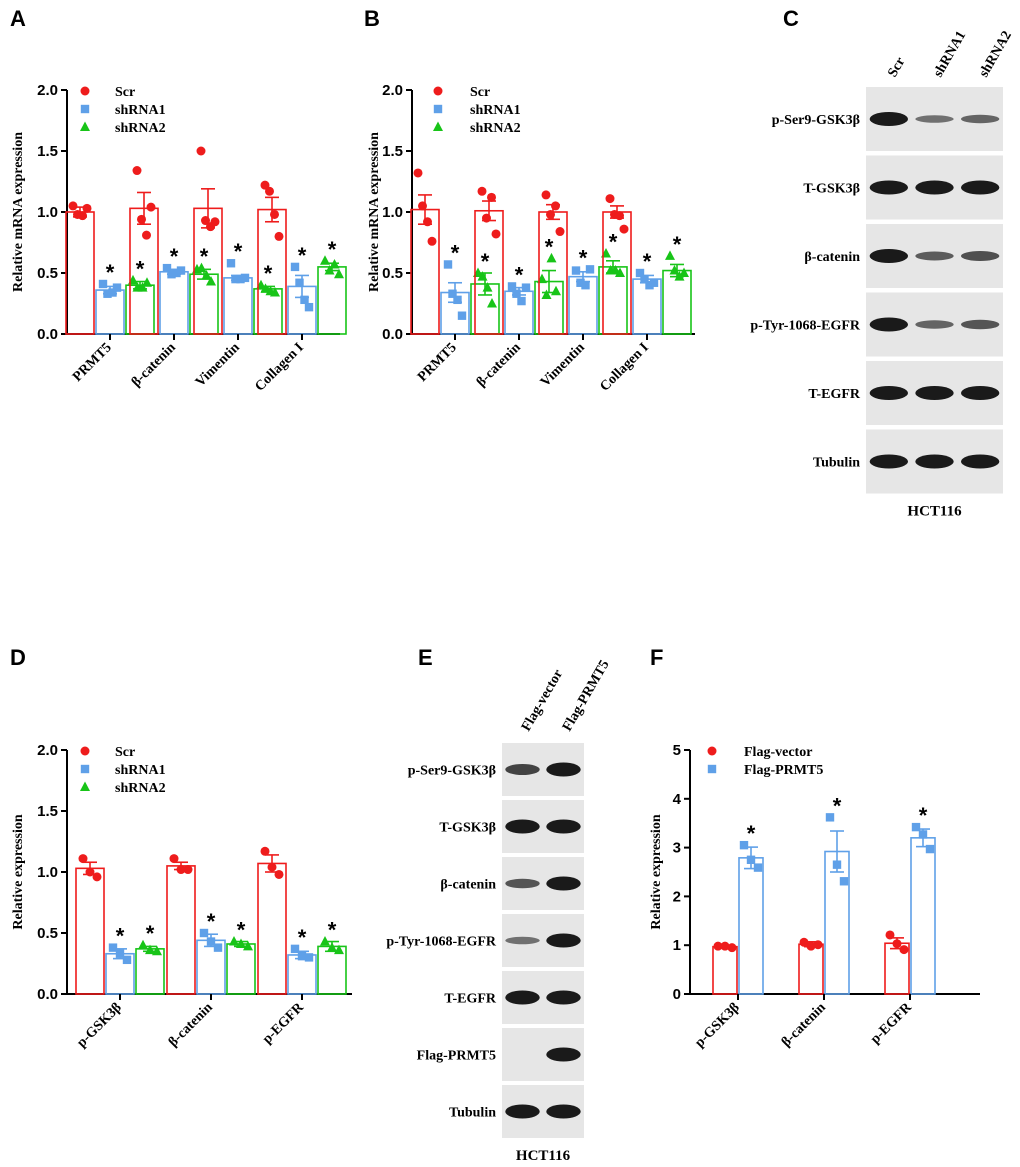 The width and height of the screenshot is (1020, 1167). I want to click on x-tick-label: p-EGFR, so click(284, 1024).